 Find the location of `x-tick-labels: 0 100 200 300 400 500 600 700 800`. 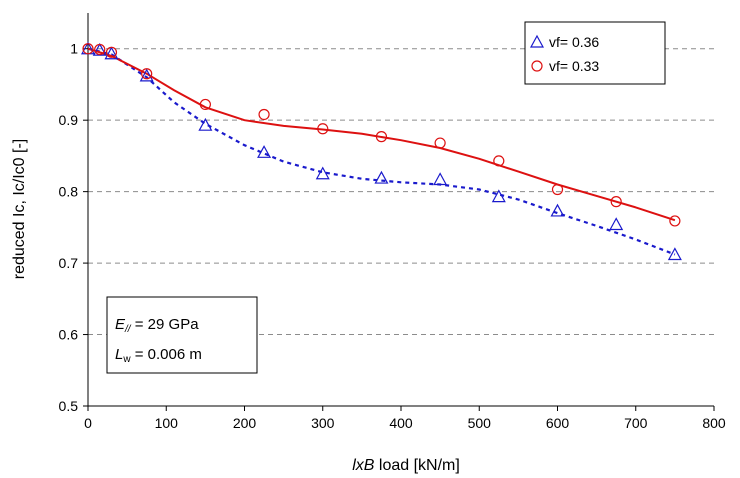

x-tick-labels: 0 100 200 300 400 500 600 700 800 is located at coordinates (405, 423).